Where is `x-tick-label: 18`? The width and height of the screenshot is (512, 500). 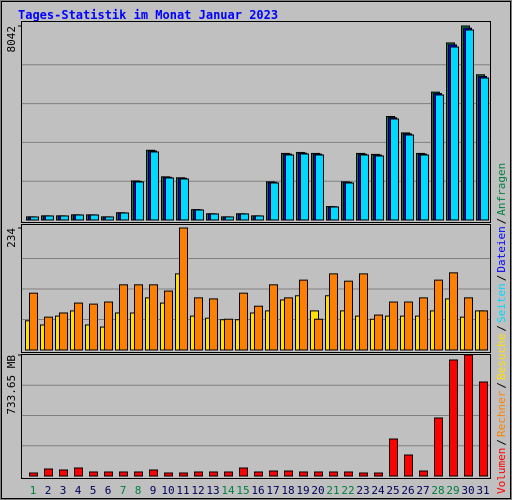 x-tick-label: 18 is located at coordinates (287, 490).